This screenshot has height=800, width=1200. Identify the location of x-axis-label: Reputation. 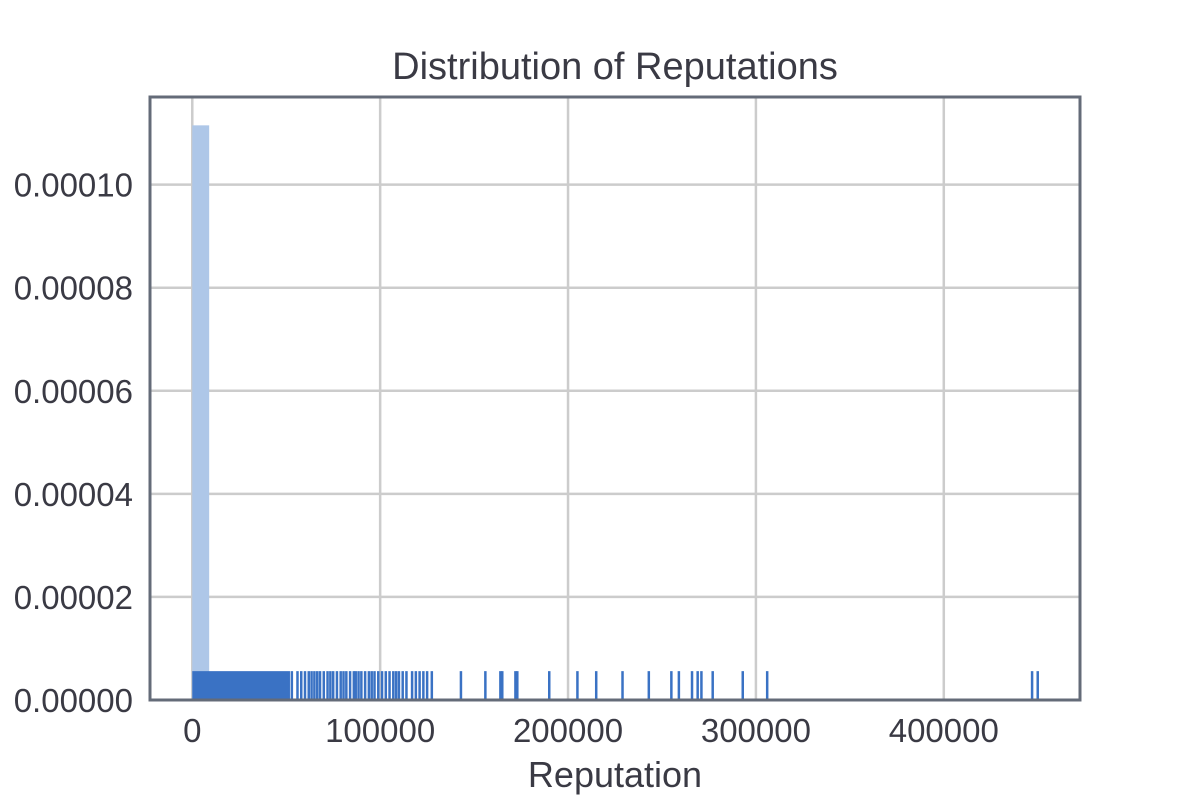
(615, 774).